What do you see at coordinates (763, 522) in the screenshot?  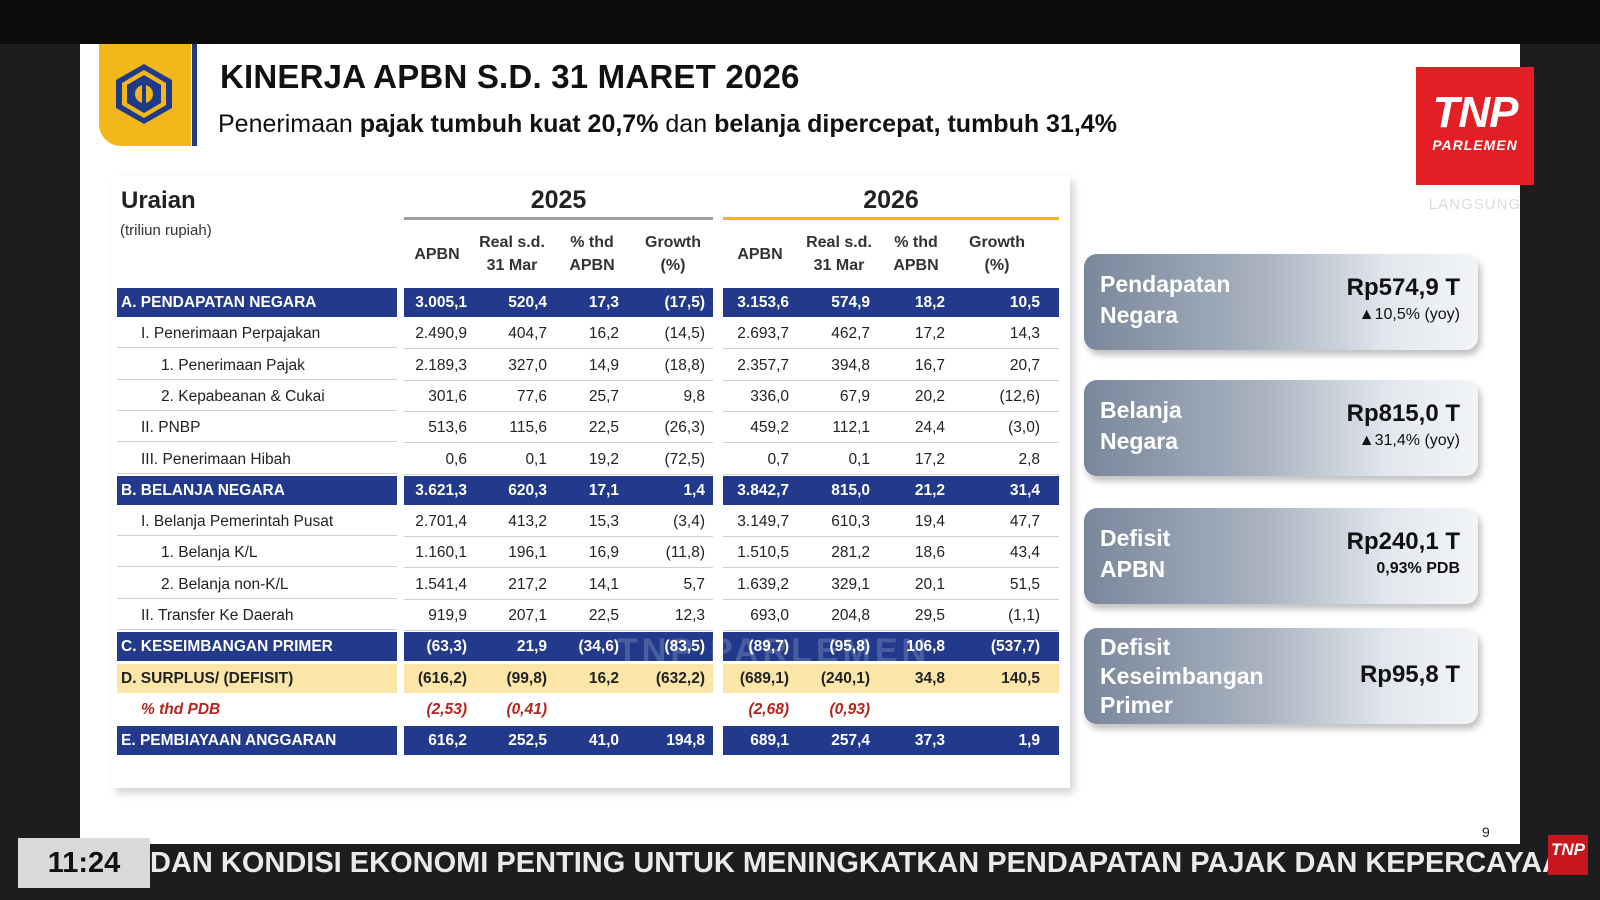 I see `cell-2026-0: 3.149,7` at bounding box center [763, 522].